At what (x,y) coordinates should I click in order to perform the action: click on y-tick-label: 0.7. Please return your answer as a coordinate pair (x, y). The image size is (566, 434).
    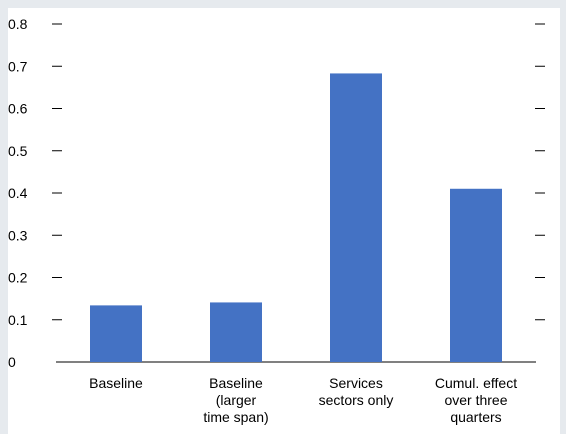
    Looking at the image, I should click on (18, 66).